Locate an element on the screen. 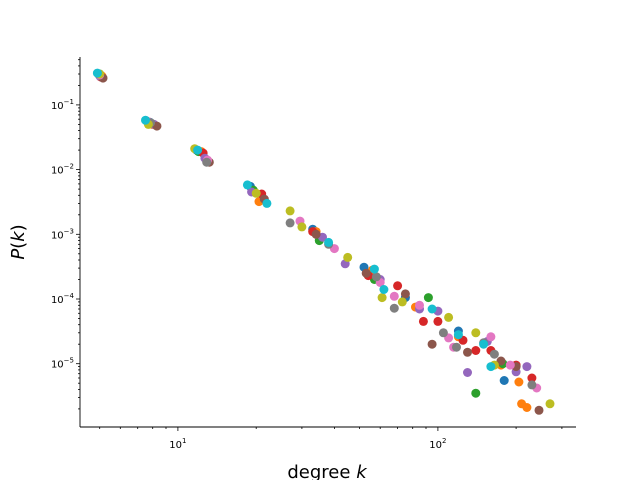 This screenshot has height=480, width=640. y-axis-label: P(k) is located at coordinates (18, 241).